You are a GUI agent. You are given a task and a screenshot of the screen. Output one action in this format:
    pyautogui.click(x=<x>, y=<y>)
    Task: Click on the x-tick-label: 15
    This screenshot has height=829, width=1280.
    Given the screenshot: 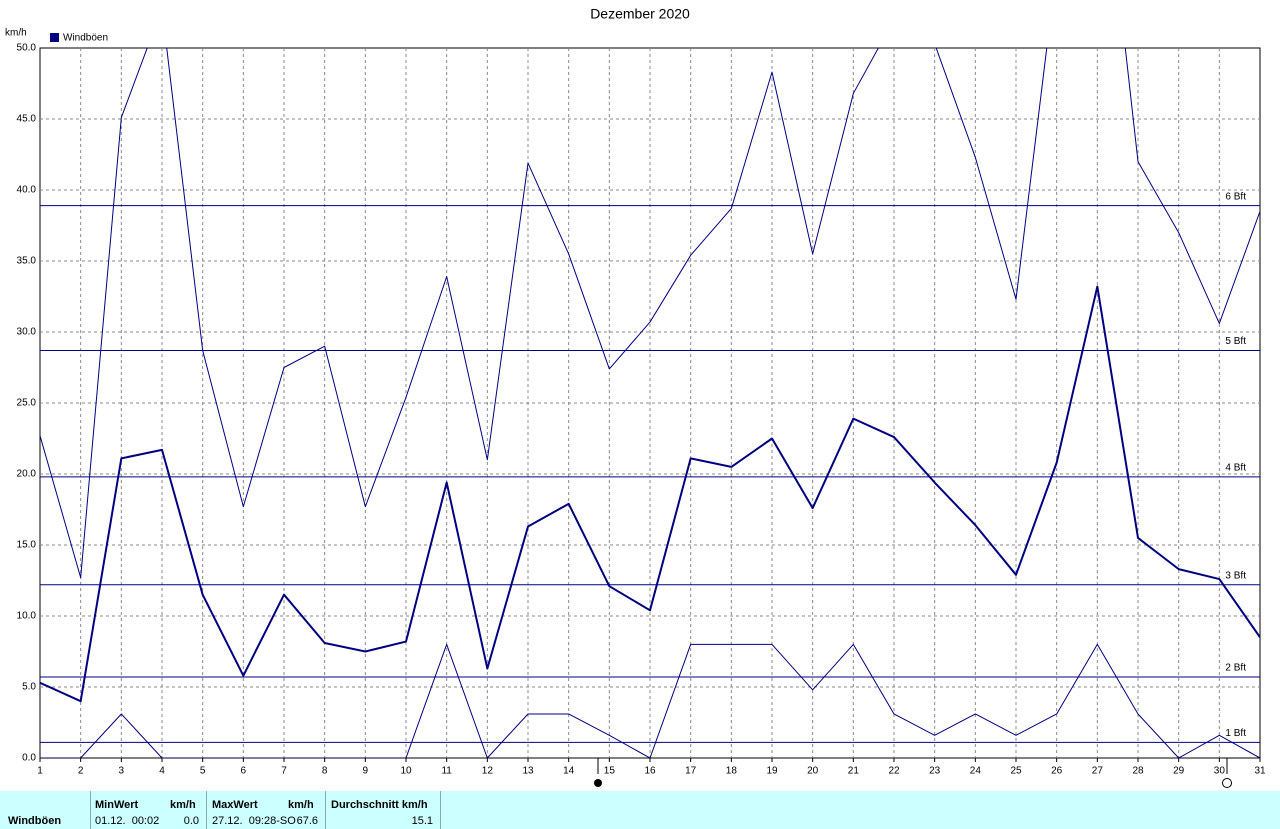 What is the action you would take?
    pyautogui.click(x=610, y=771)
    